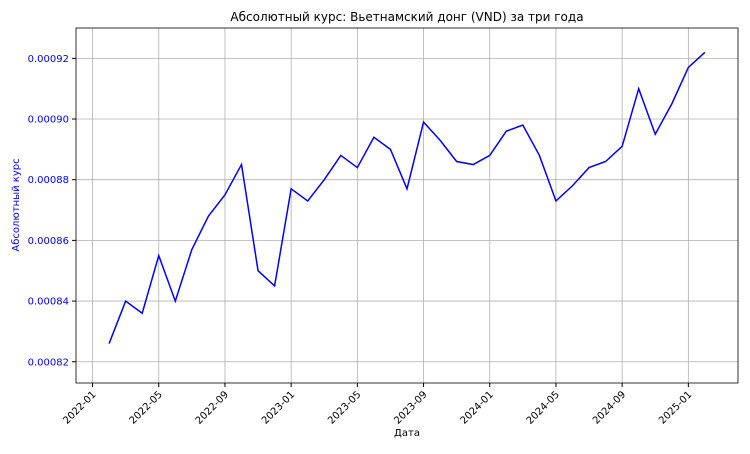 The width and height of the screenshot is (750, 454). I want to click on y-tick-label: 0.00088, so click(48, 180).